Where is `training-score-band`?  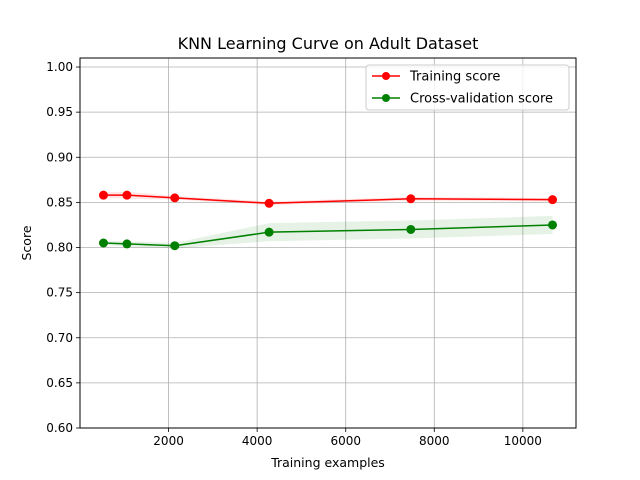
training-score-band is located at coordinates (328, 198).